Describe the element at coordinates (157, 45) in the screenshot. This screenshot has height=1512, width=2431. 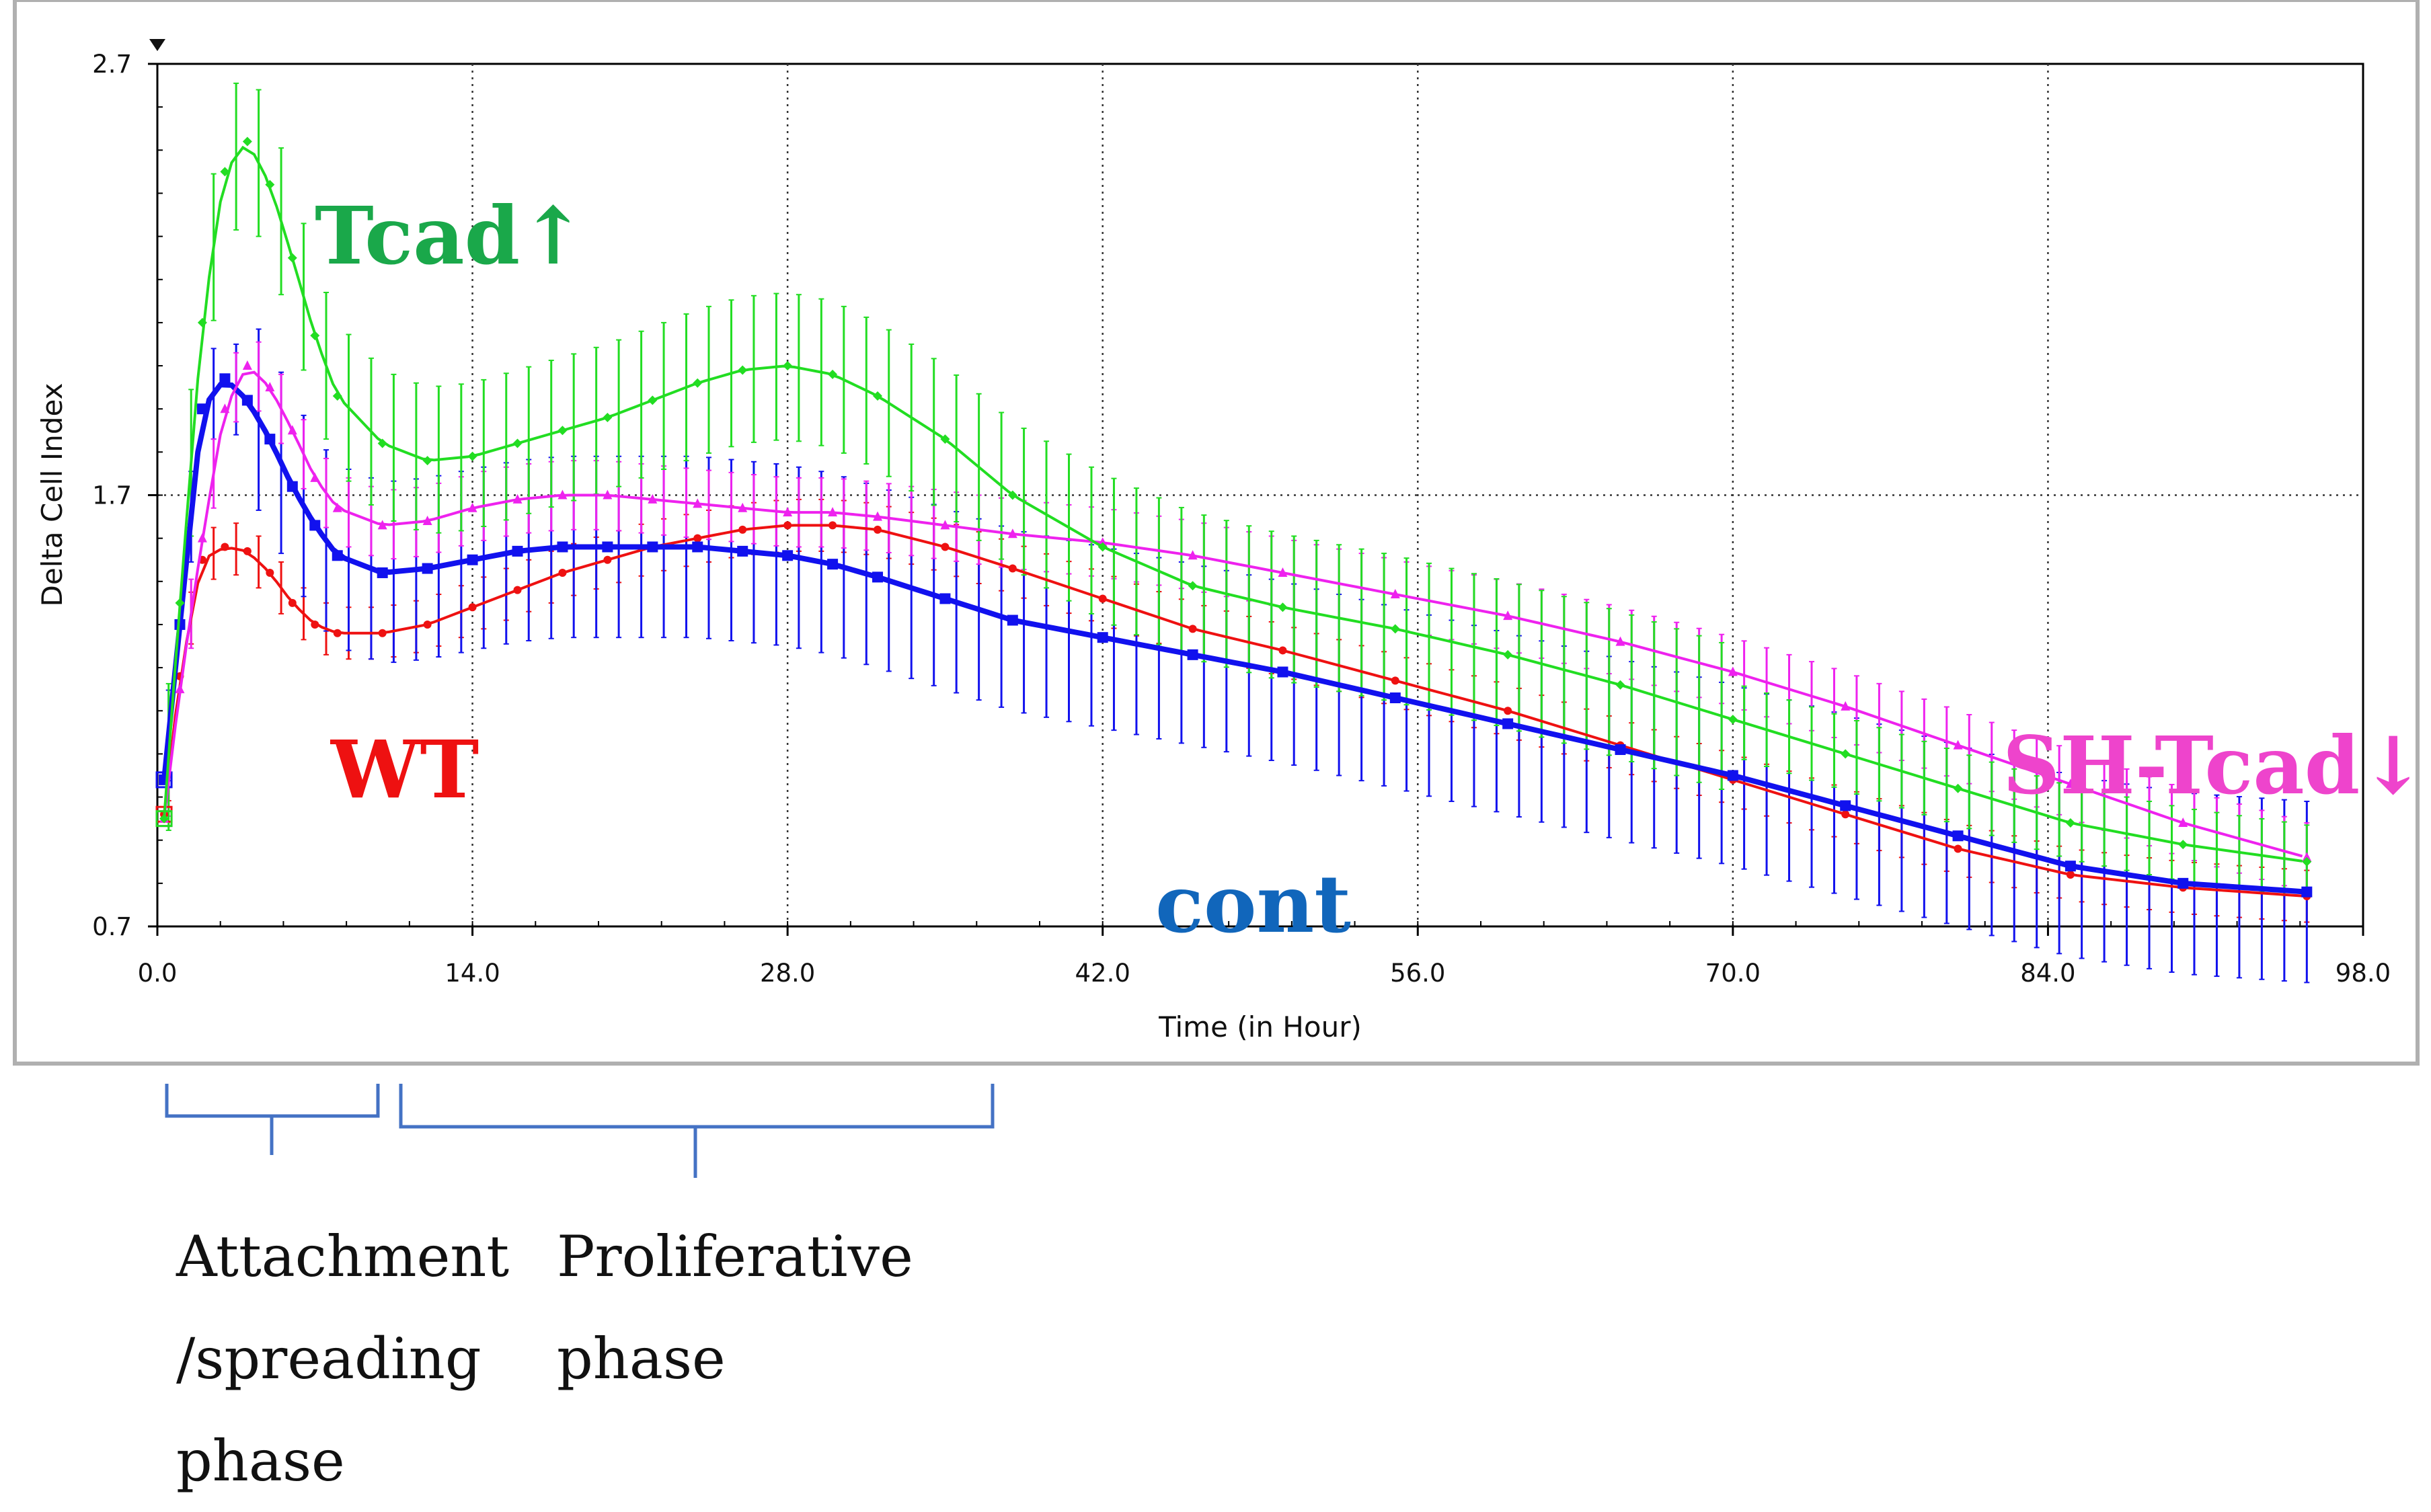
I see `axis-marker-icon` at that location.